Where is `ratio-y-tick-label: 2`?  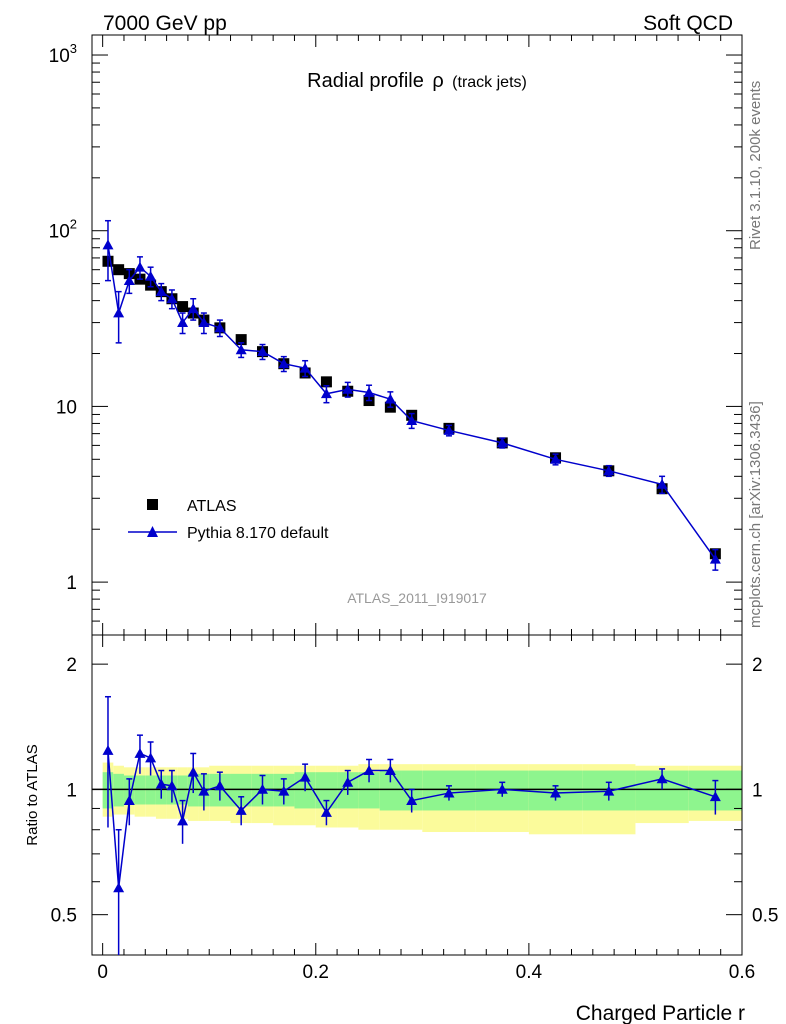 ratio-y-tick-label: 2 is located at coordinates (71, 665).